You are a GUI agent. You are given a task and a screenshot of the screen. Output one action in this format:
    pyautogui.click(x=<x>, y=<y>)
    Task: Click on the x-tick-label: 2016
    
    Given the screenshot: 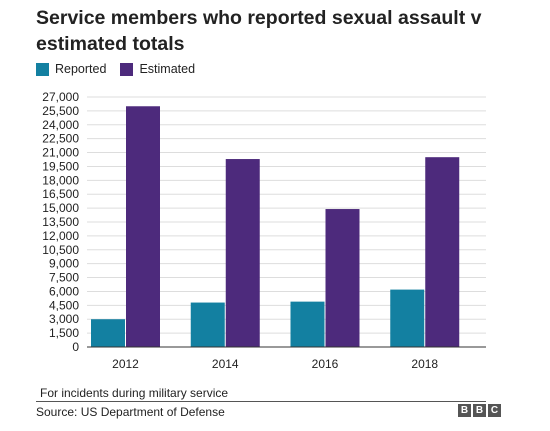 What is the action you would take?
    pyautogui.click(x=325, y=364)
    